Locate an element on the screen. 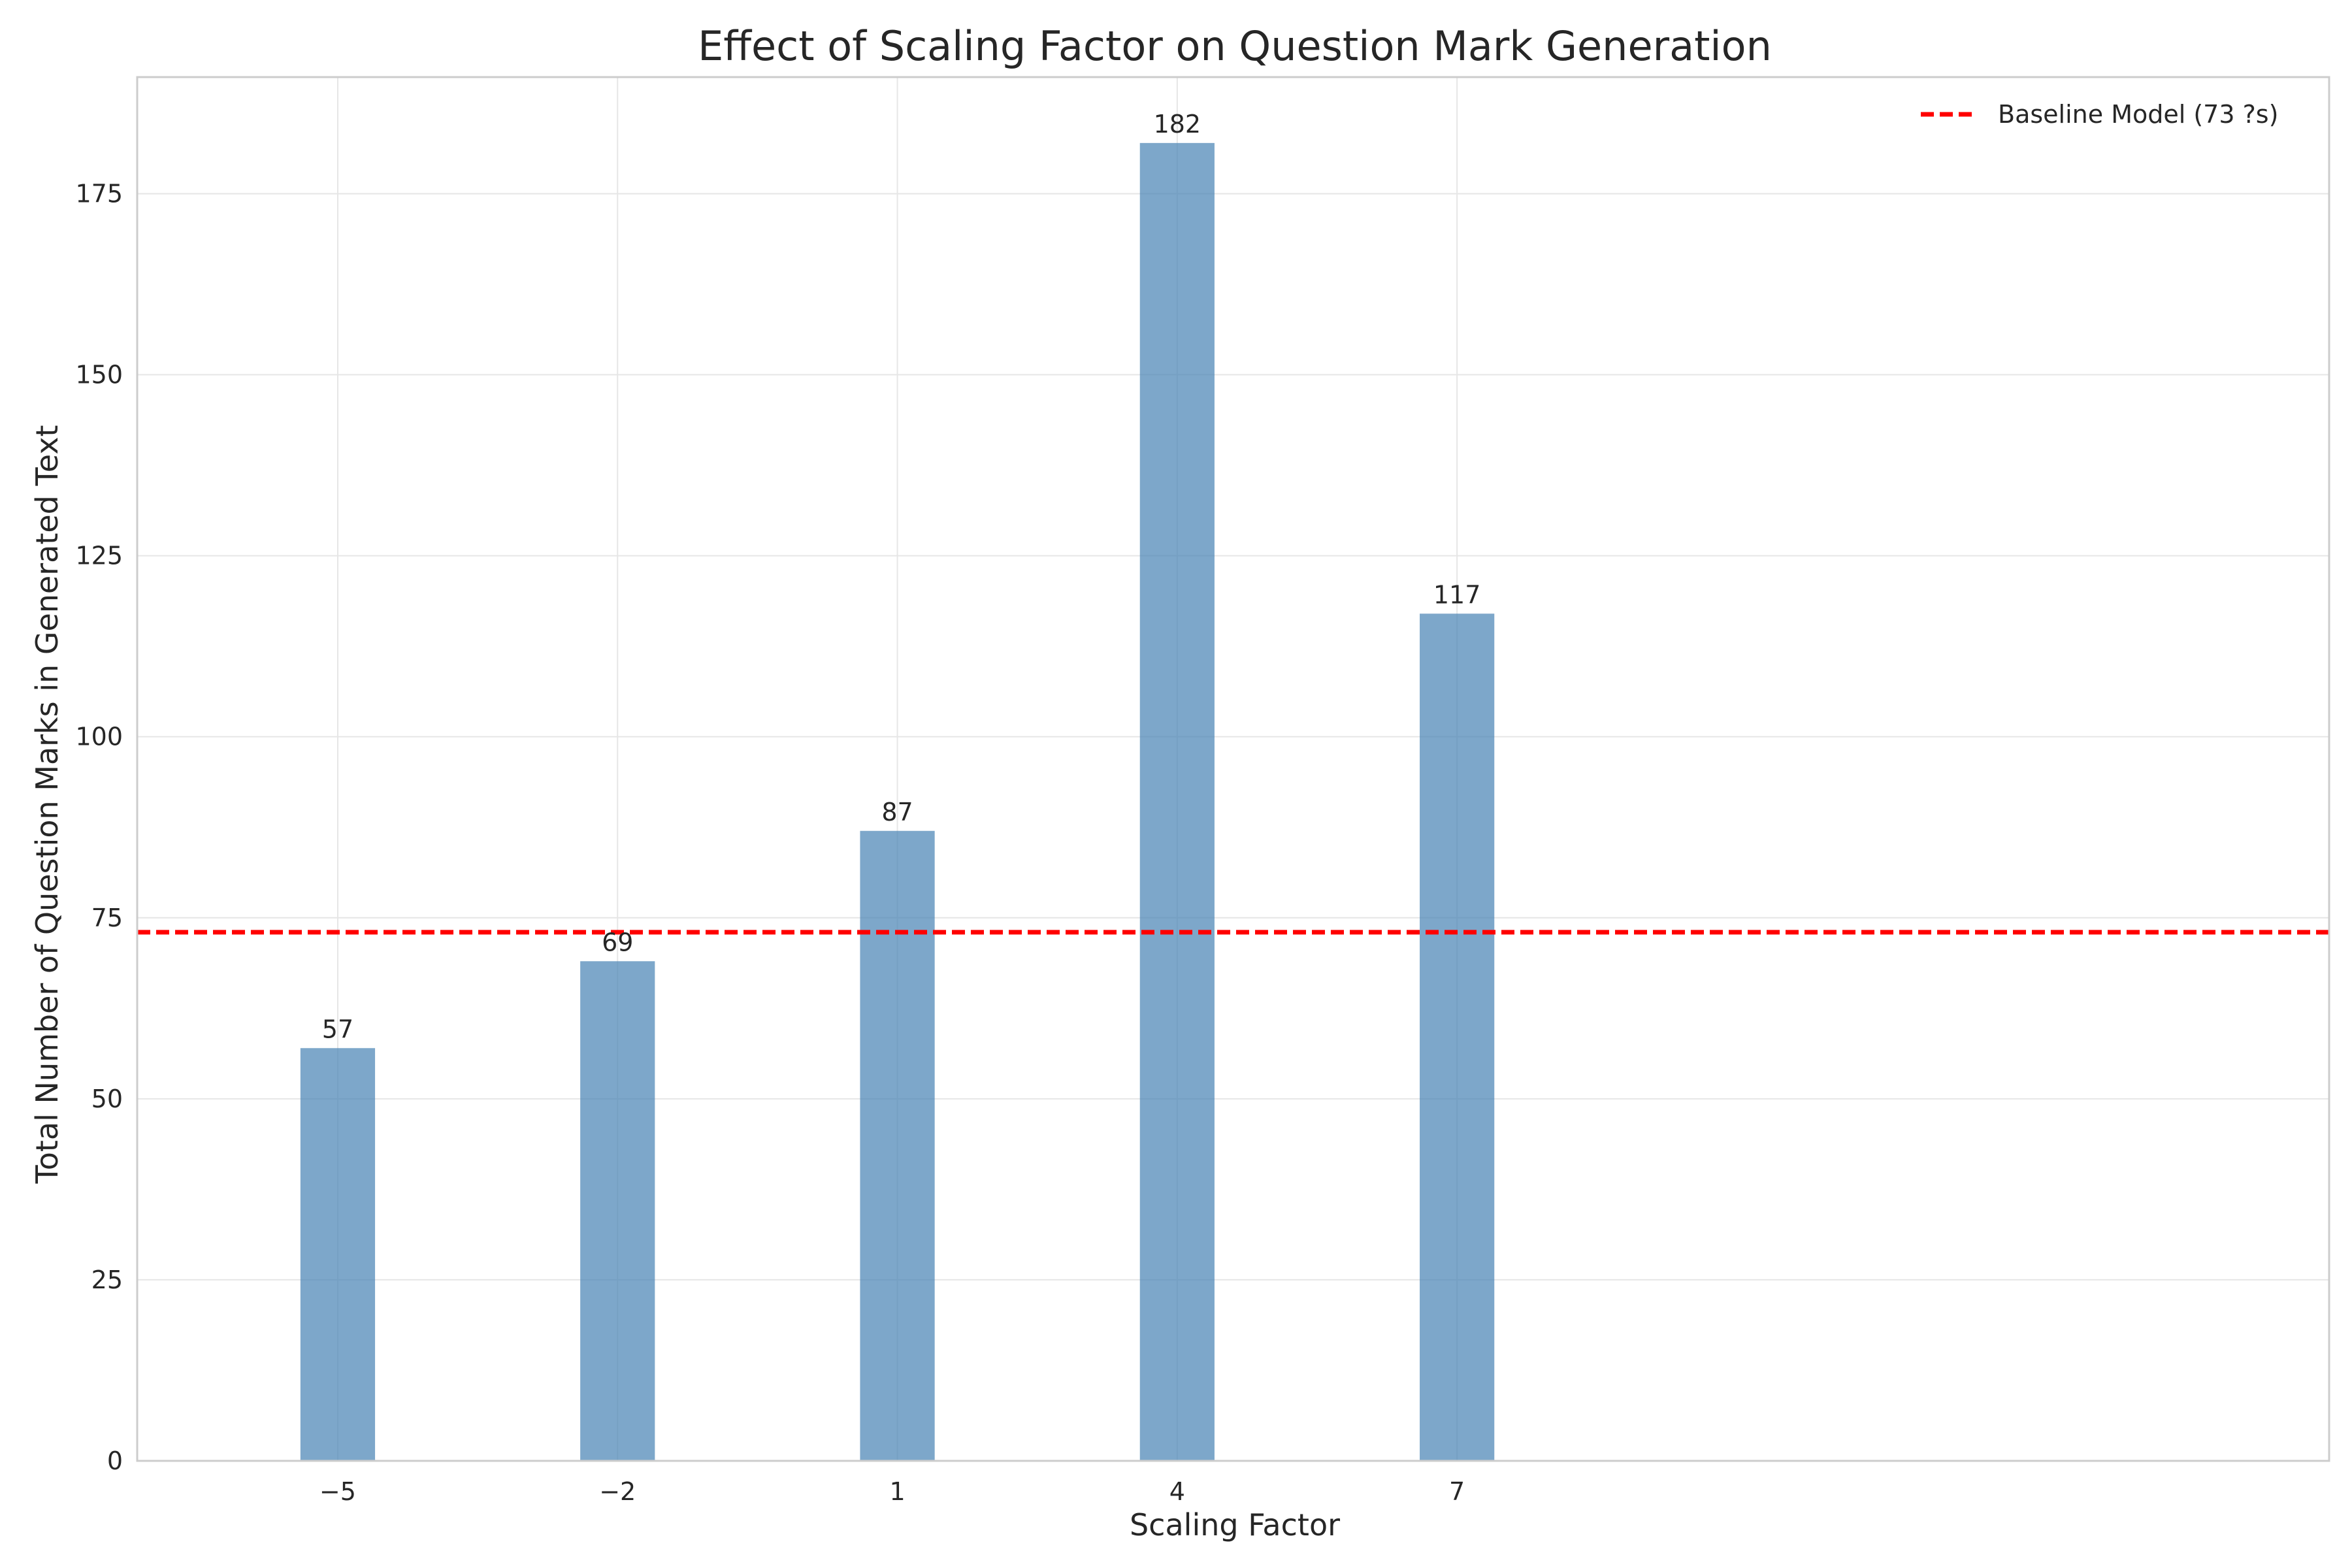 The height and width of the screenshot is (1568, 2352). y-tick-label: 50 is located at coordinates (107, 1099).